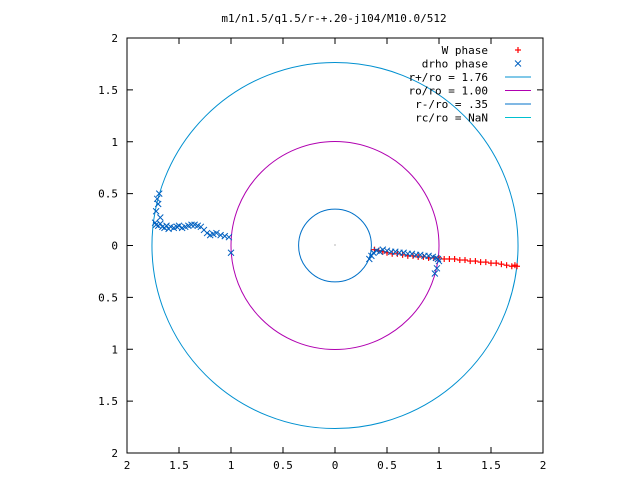 The width and height of the screenshot is (640, 480). Describe the element at coordinates (451, 118) in the screenshot. I see `legend-label: rc/ro = NaN` at that location.